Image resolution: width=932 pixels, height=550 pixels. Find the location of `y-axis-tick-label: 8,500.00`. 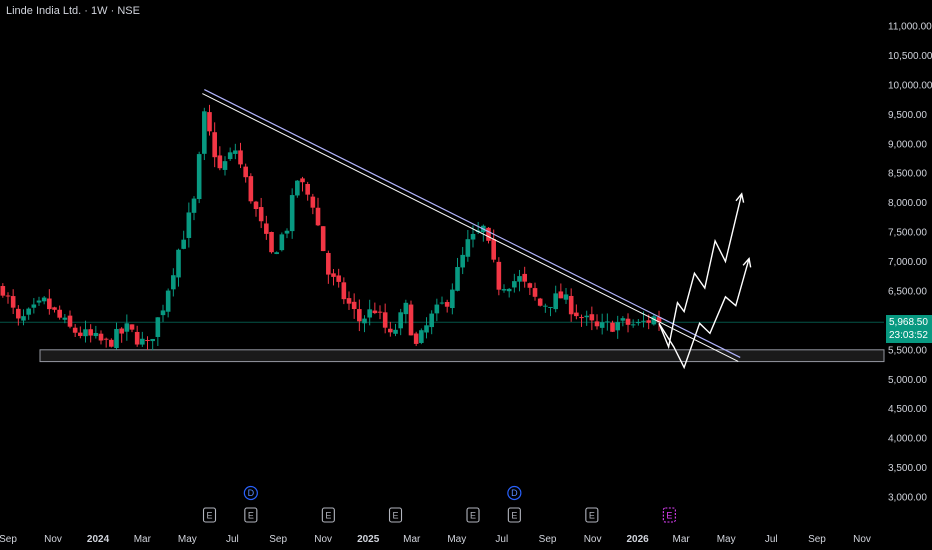

y-axis-tick-label: 8,500.00 is located at coordinates (907, 174).